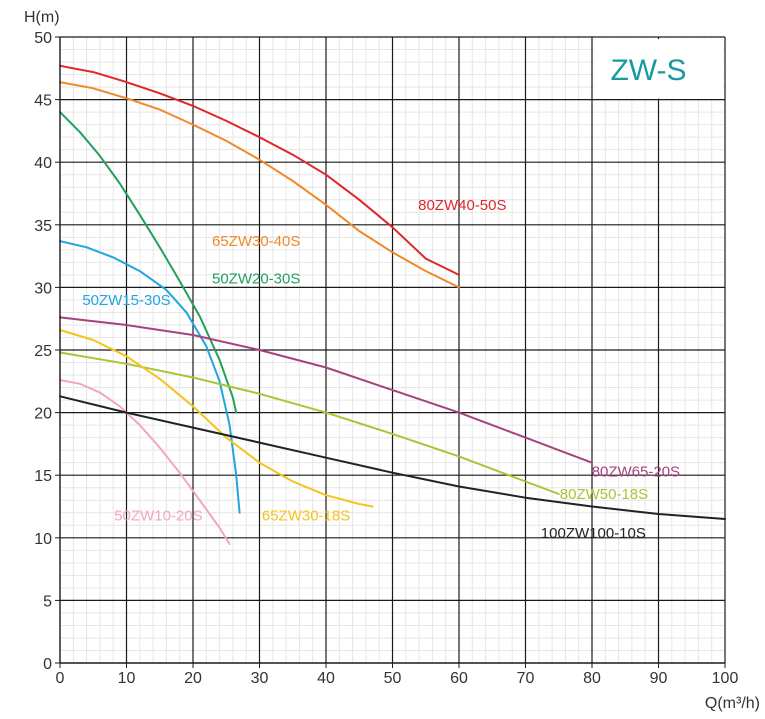 The width and height of the screenshot is (765, 719). Describe the element at coordinates (145, 462) in the screenshot. I see `series-line-50zw10-20s` at that location.